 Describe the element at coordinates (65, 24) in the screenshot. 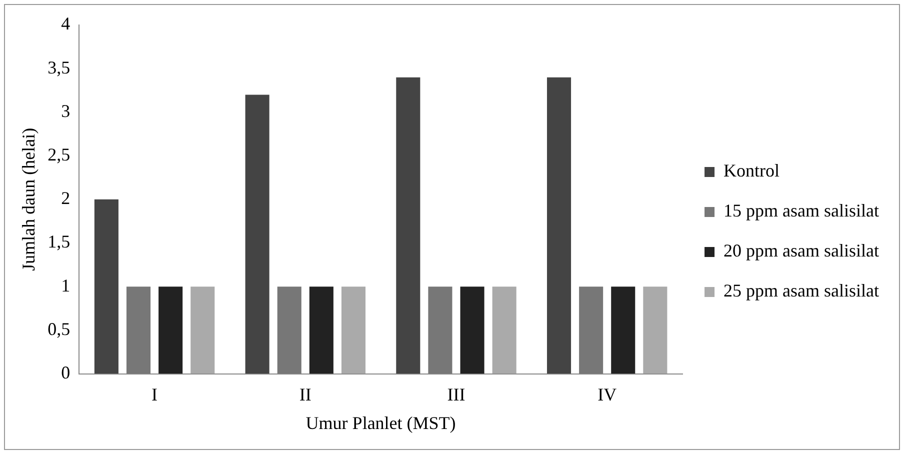

I see `y-tick-label: 4` at that location.